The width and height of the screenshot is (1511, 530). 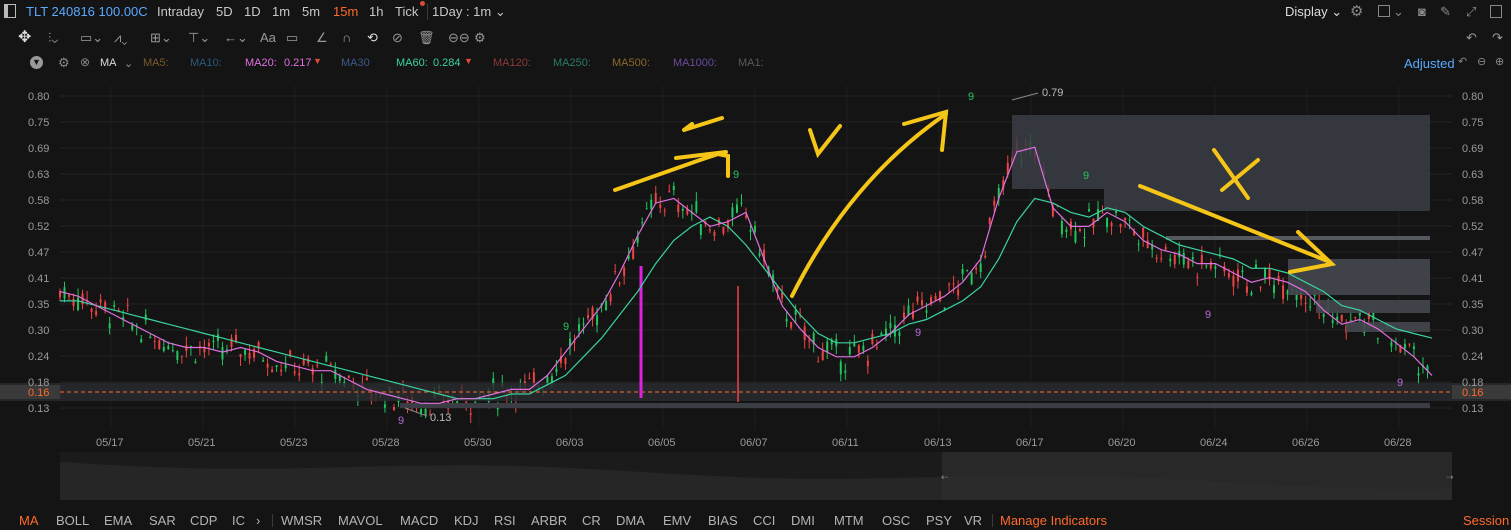 What do you see at coordinates (591, 520) in the screenshot?
I see `tab-cr: CR` at bounding box center [591, 520].